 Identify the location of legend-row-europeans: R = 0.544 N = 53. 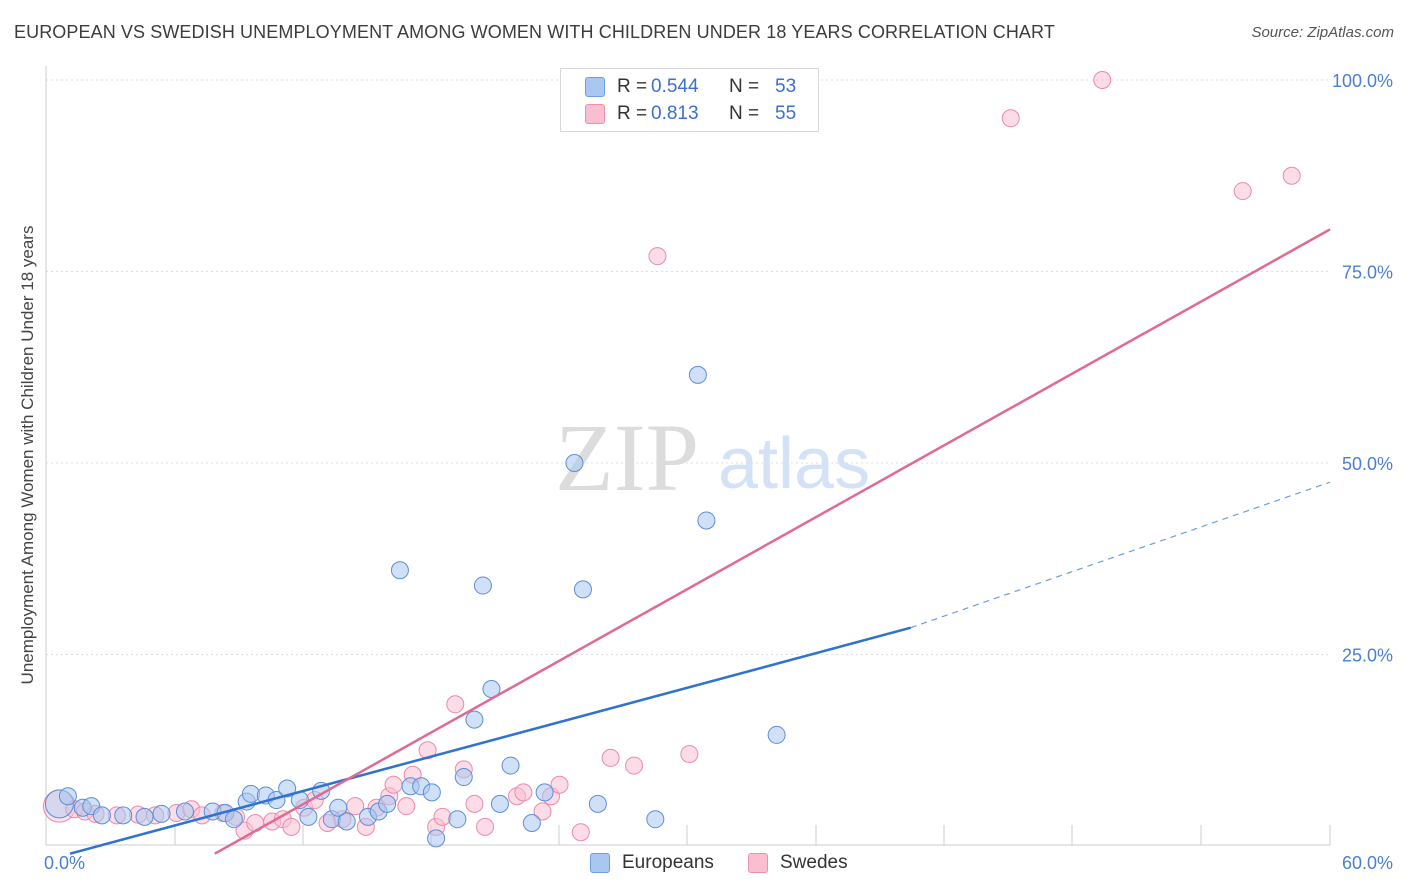
(690, 87).